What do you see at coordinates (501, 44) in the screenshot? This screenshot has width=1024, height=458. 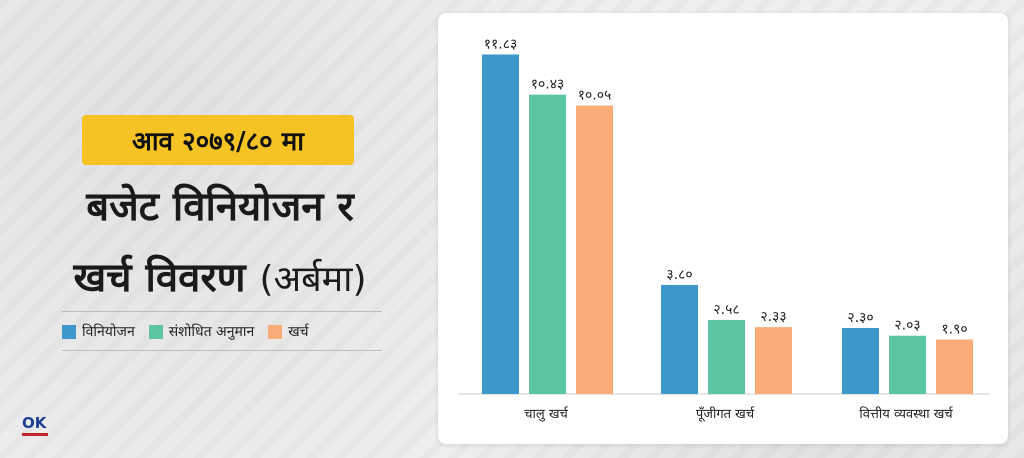 I see `data-label-1-series-1: ११.८३` at bounding box center [501, 44].